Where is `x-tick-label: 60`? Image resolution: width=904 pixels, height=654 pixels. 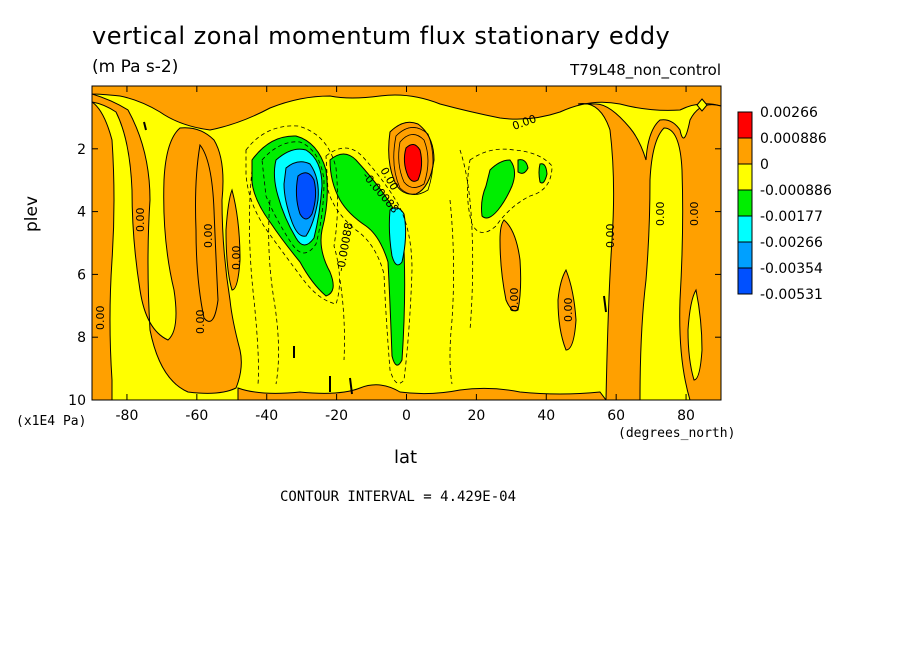 x-tick-label: 60 is located at coordinates (616, 416).